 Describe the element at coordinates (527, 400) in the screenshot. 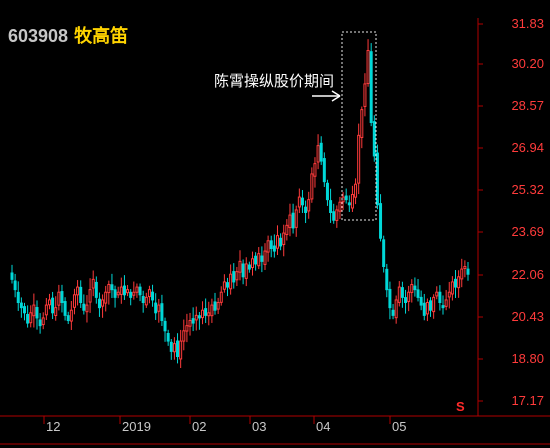

I see `price-tick-label: 17.17` at that location.